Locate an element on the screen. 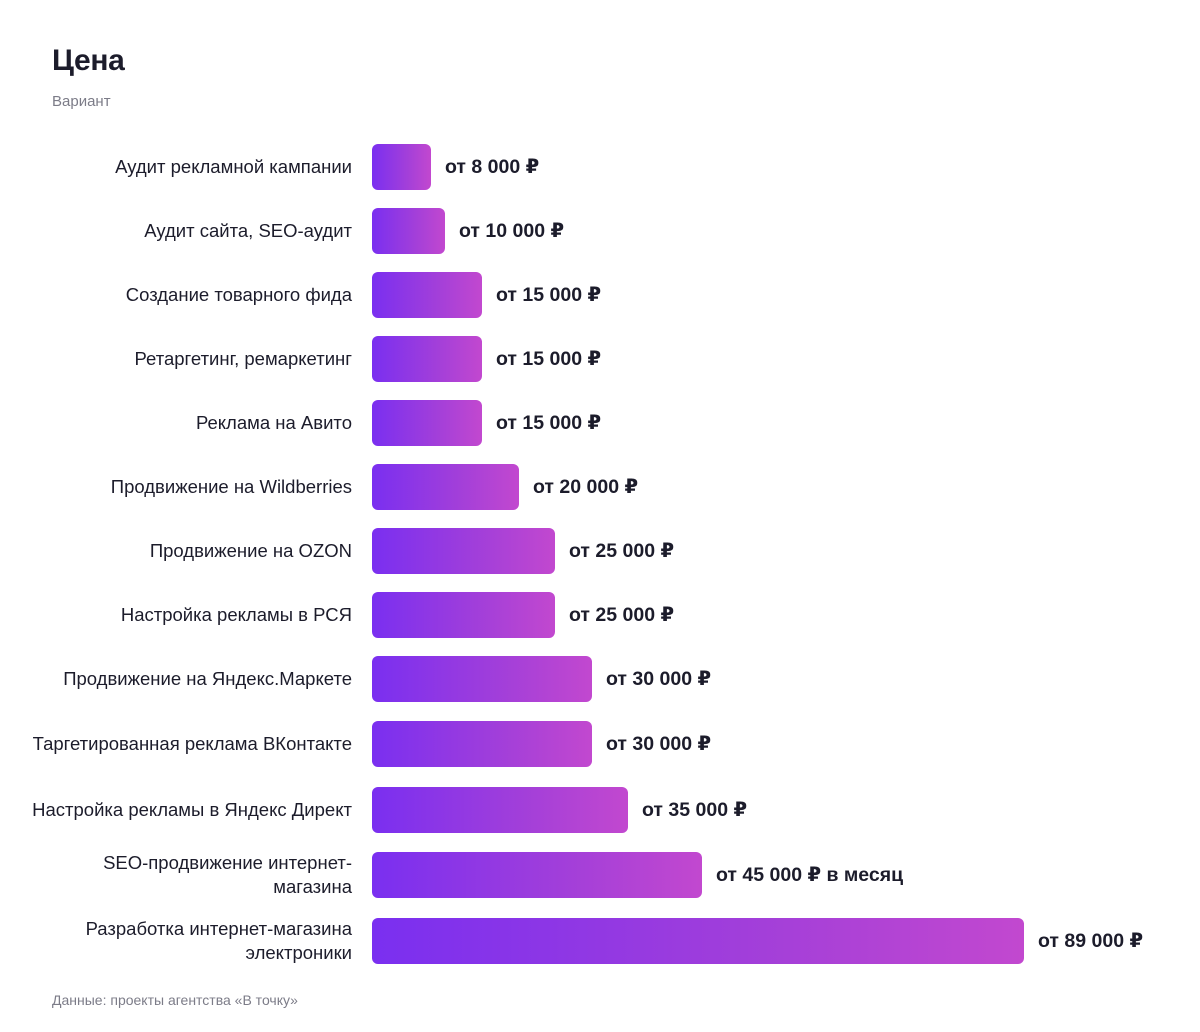  category-label: Аудит рекламной кампании is located at coordinates (233, 166).